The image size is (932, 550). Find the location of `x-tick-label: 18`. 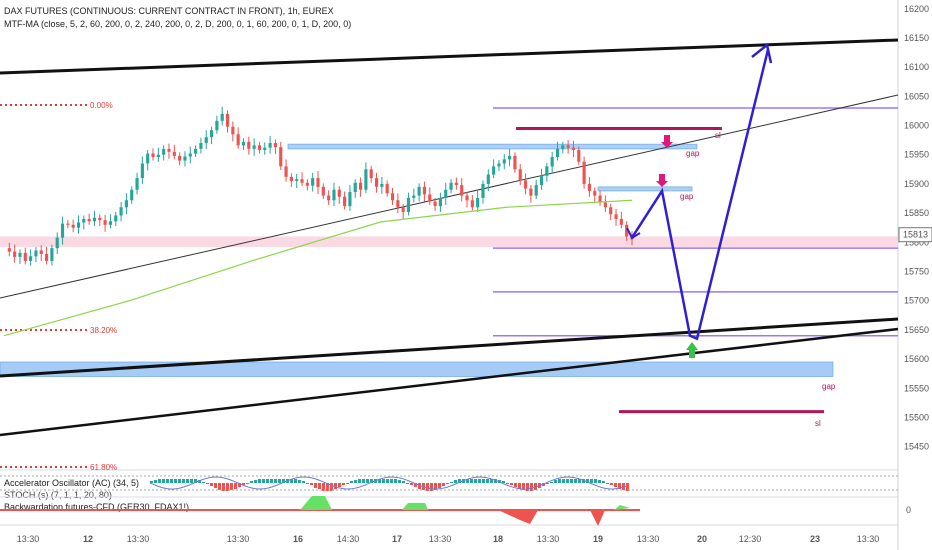

x-tick-label: 18 is located at coordinates (498, 539).